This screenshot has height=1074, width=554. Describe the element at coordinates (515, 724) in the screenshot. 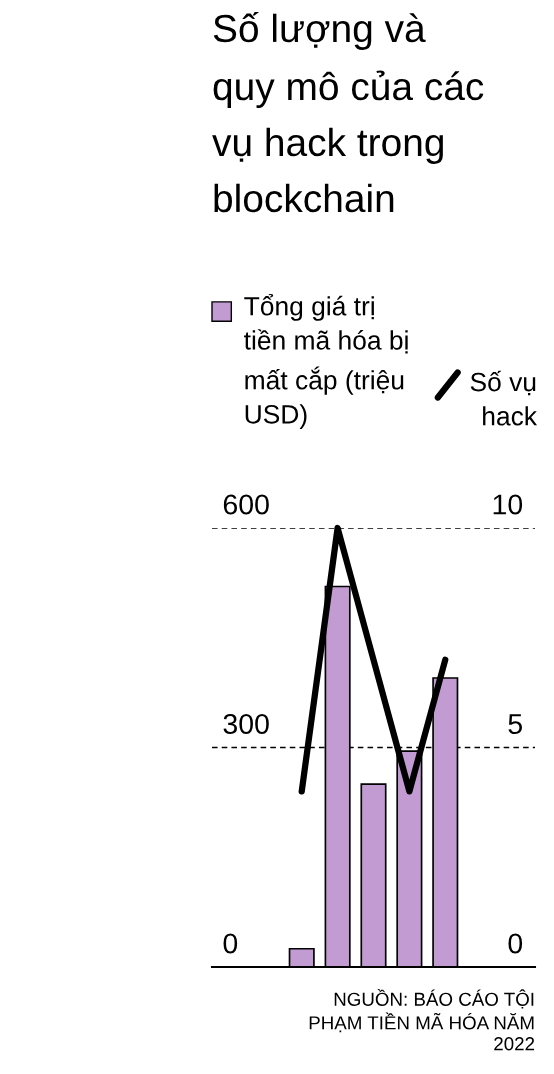

I see `y2-tick-label: 5` at that location.